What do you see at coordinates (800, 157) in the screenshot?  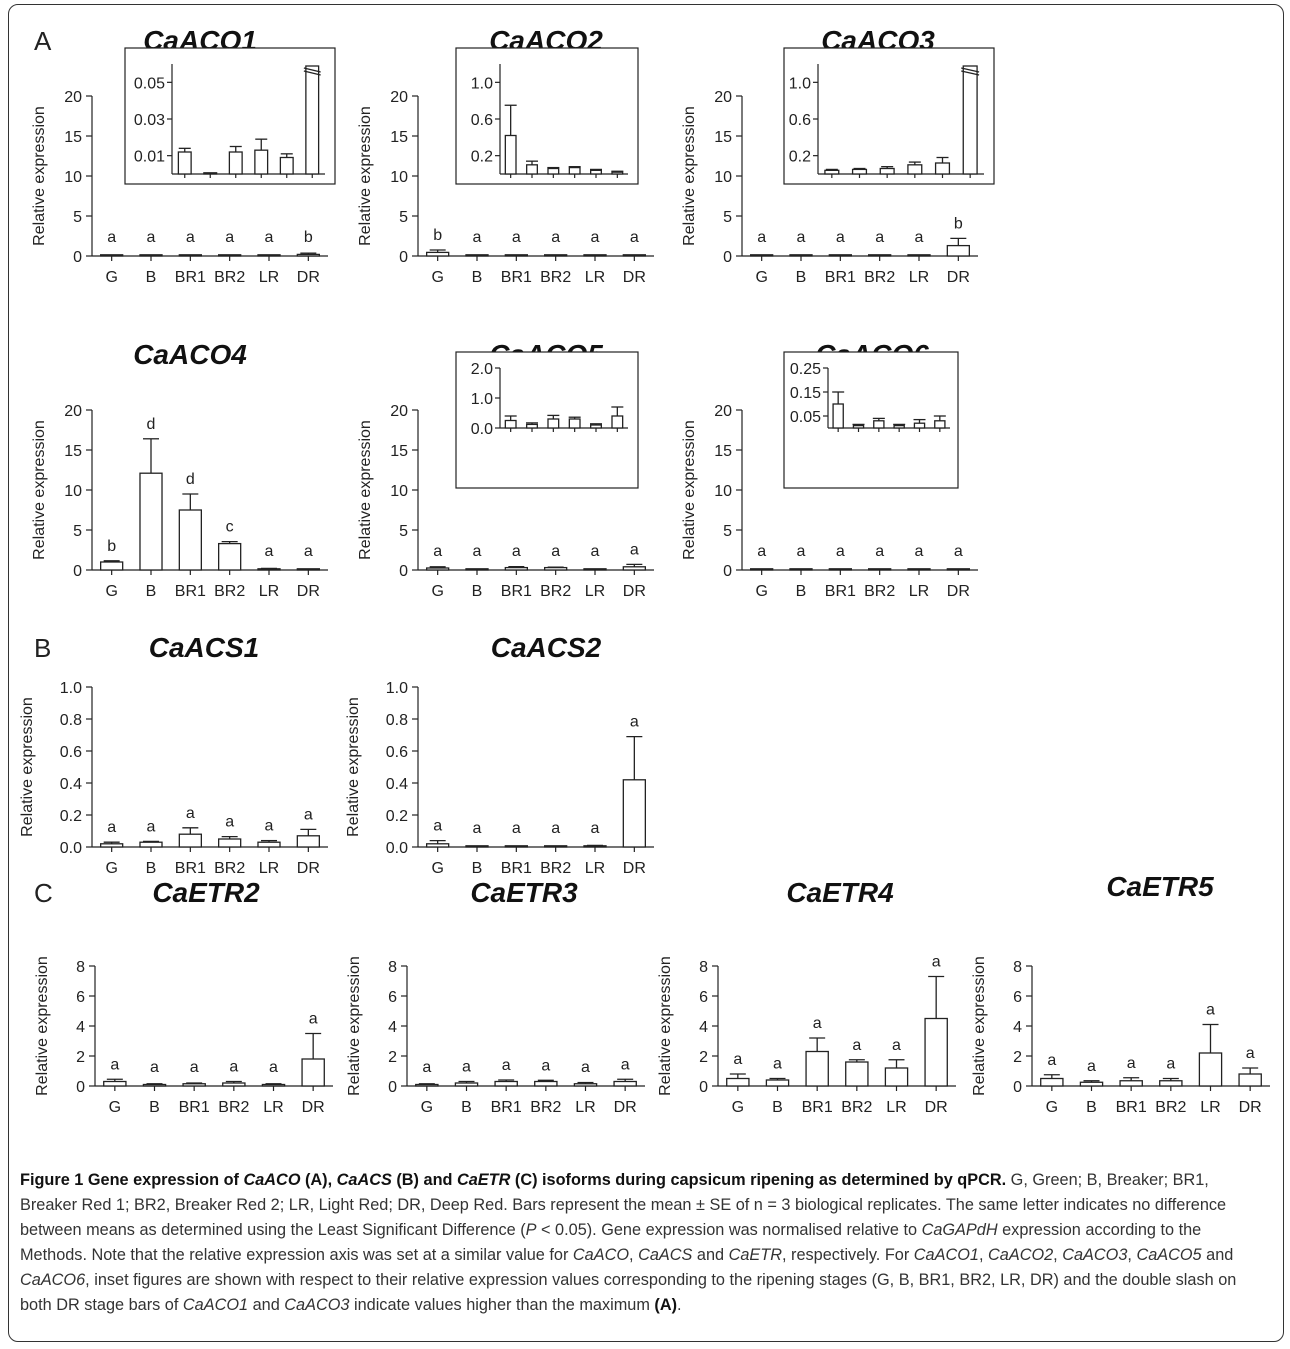 I see `inset-y-tick-label: 0.2` at bounding box center [800, 157].